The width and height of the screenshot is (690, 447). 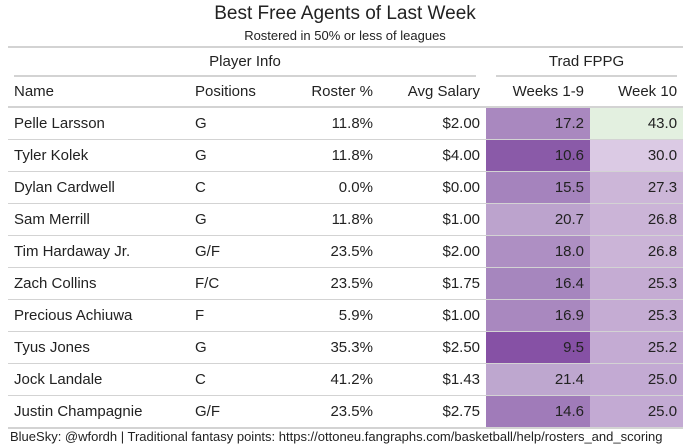 I want to click on player-name: Jock Landale, so click(x=98, y=379).